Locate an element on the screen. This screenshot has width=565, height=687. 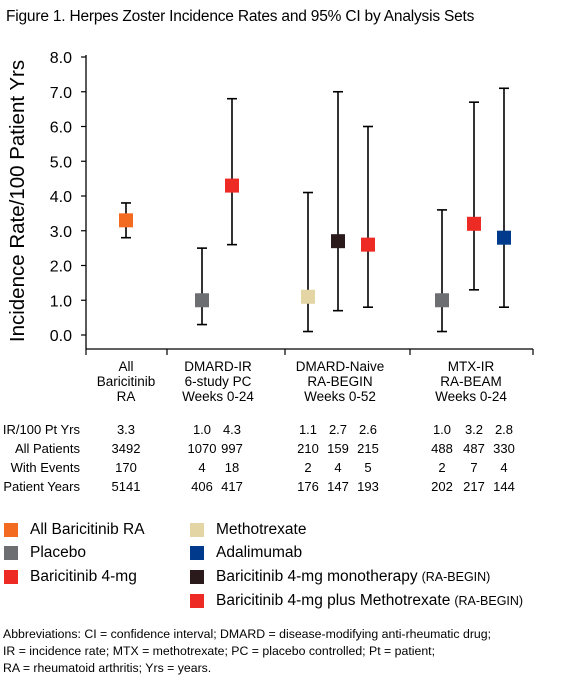
group-label: RA is located at coordinates (126, 396).